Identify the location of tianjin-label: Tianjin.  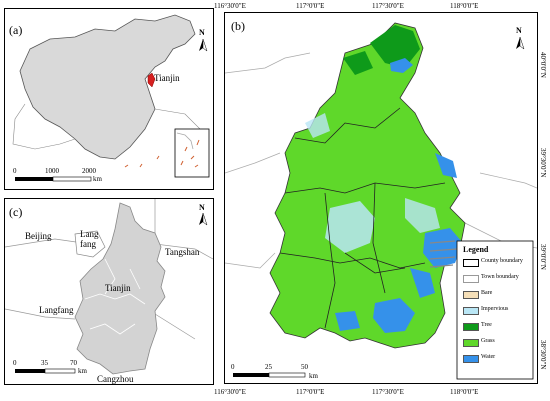
(167, 78).